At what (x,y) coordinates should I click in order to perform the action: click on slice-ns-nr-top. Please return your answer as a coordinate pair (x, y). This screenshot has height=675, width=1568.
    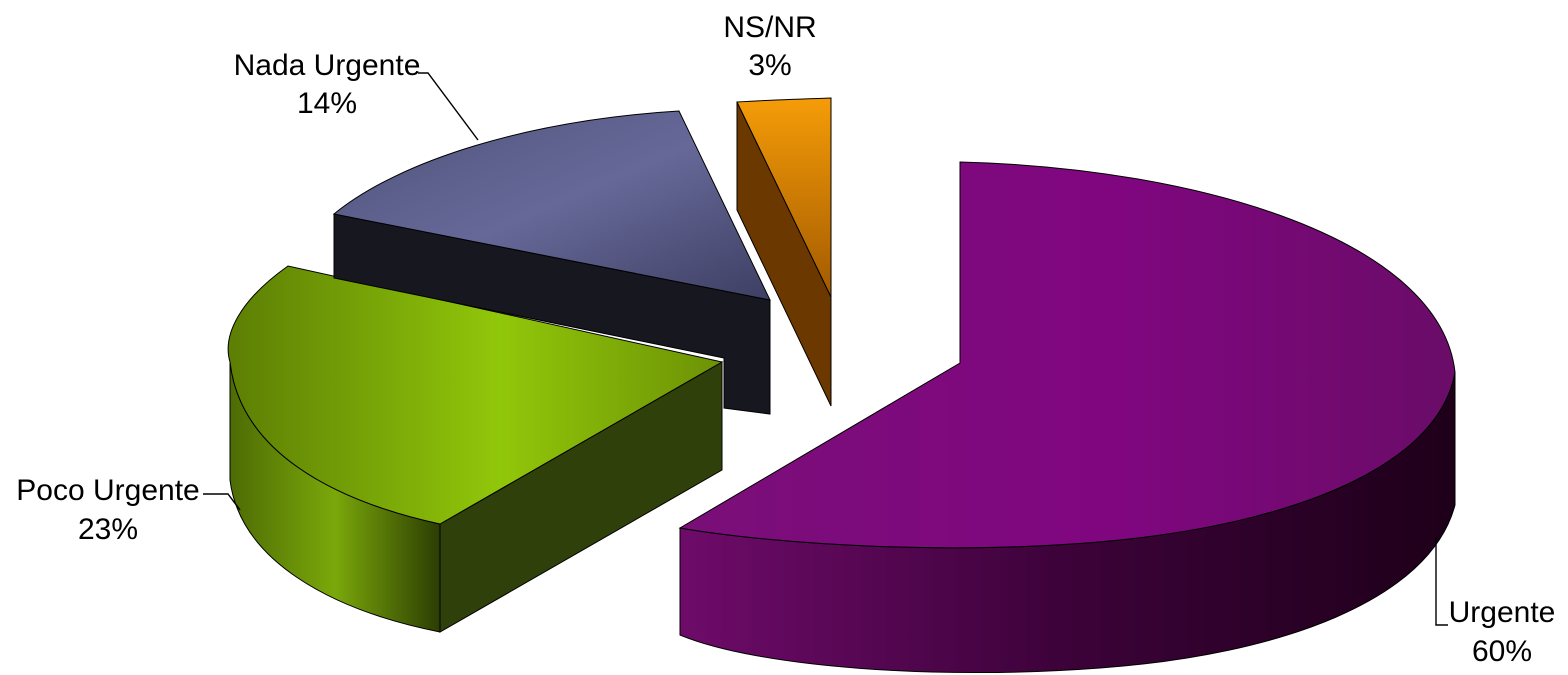
    Looking at the image, I should click on (784, 197).